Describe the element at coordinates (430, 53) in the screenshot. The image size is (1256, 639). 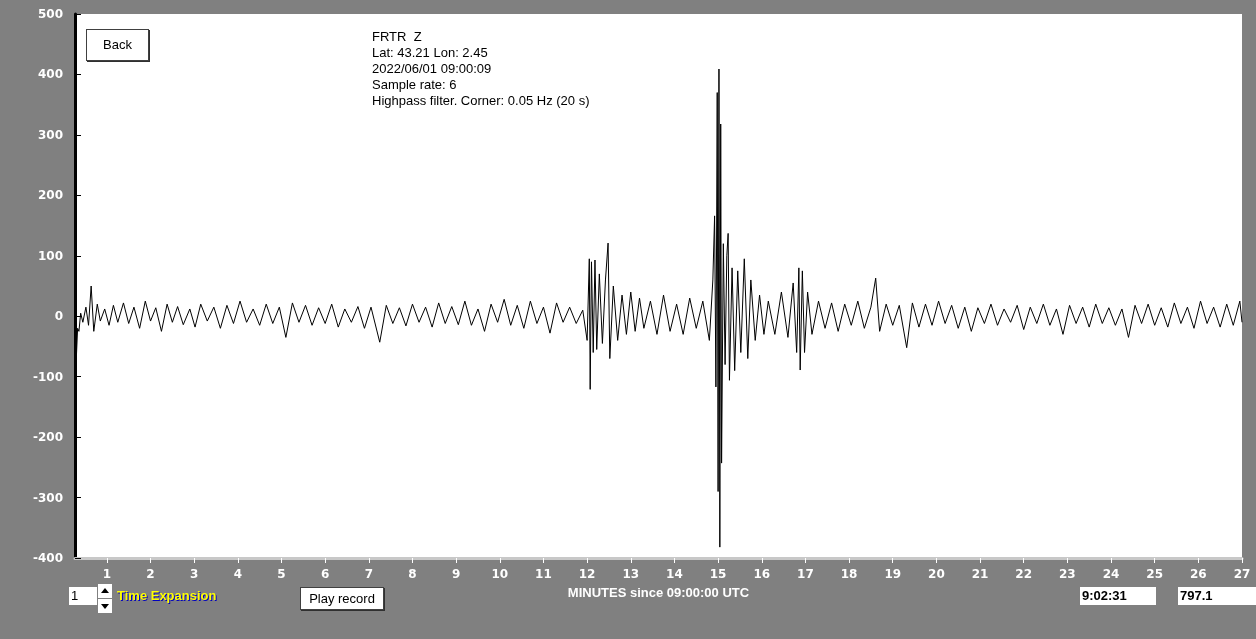
I see `annotation: Lat: 43.21 Lon: 2.45` at that location.